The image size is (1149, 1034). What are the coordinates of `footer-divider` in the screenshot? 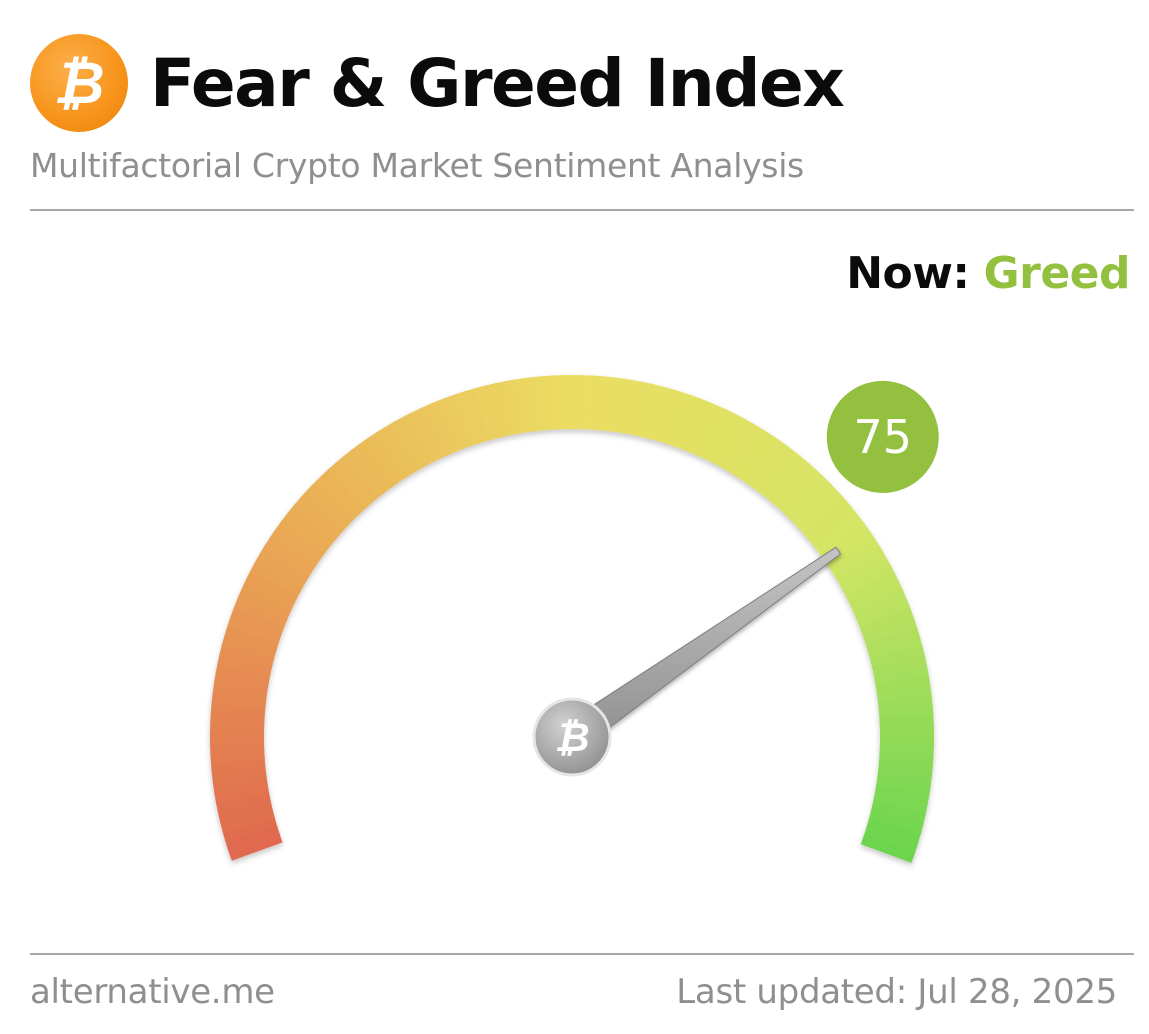 It's located at (582, 954).